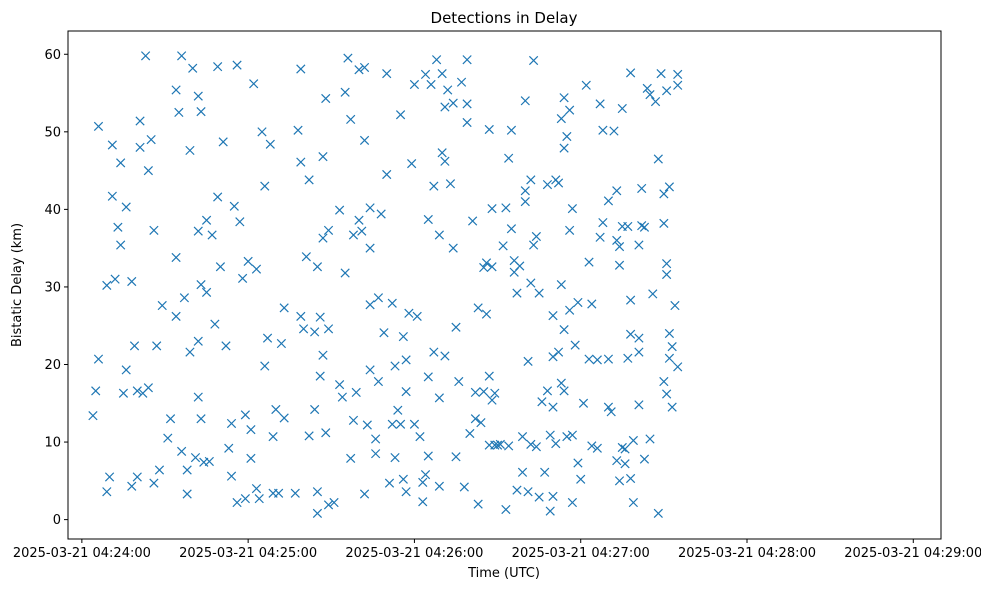 This screenshot has height=590, width=981. What do you see at coordinates (56, 288) in the screenshot?
I see `y-axis: 0 10 20 30 40 50 60` at bounding box center [56, 288].